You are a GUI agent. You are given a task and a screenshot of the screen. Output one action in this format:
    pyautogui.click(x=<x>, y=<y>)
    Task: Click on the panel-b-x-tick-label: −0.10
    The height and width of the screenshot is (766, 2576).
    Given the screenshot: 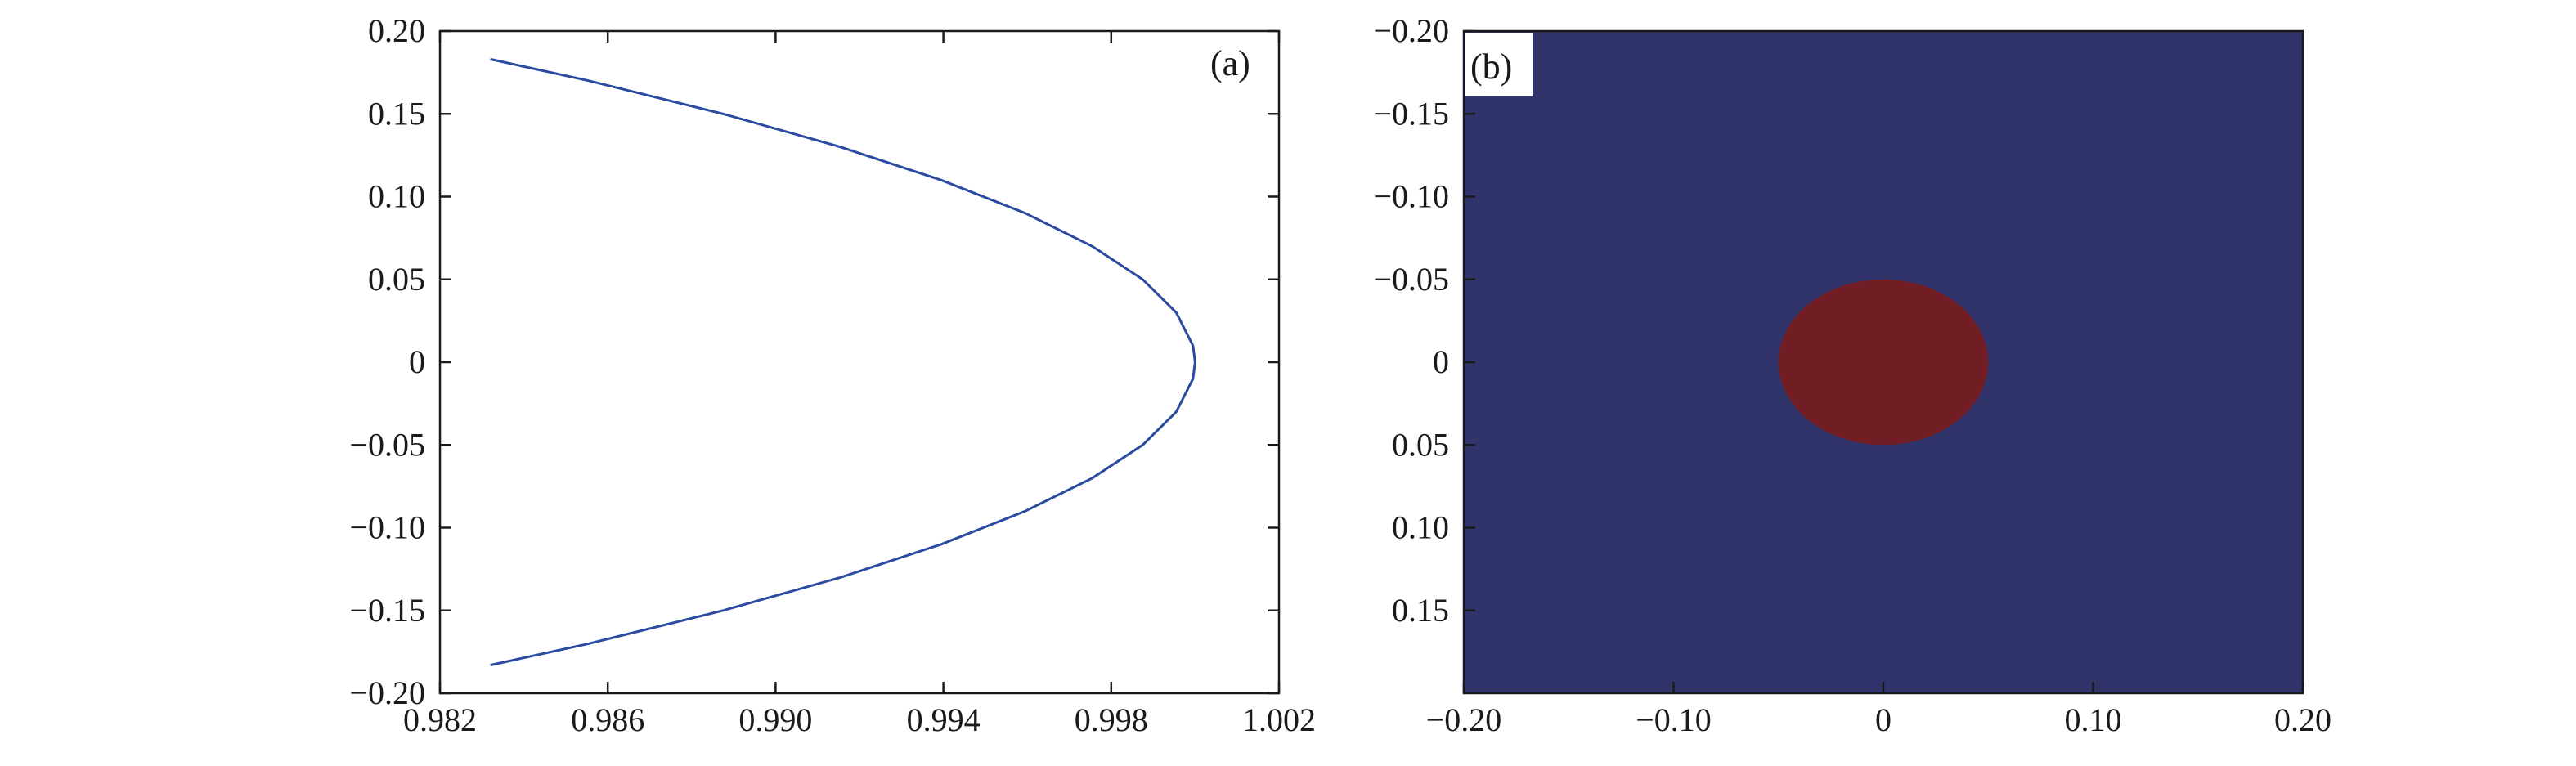 What is the action you would take?
    pyautogui.click(x=1674, y=719)
    